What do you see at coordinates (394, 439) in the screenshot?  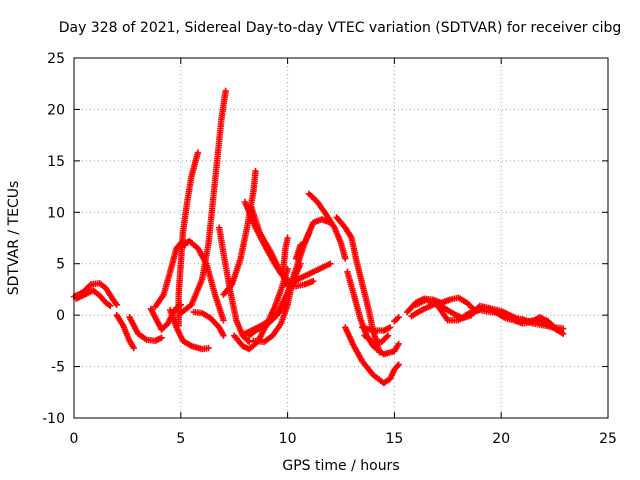 I see `x-tick-label: 15` at bounding box center [394, 439].